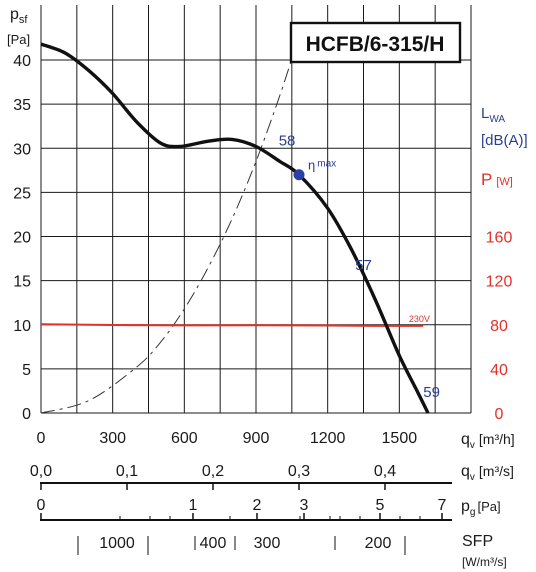 The height and width of the screenshot is (572, 536). I want to click on lwa-unit: [dB(A)], so click(504, 140).